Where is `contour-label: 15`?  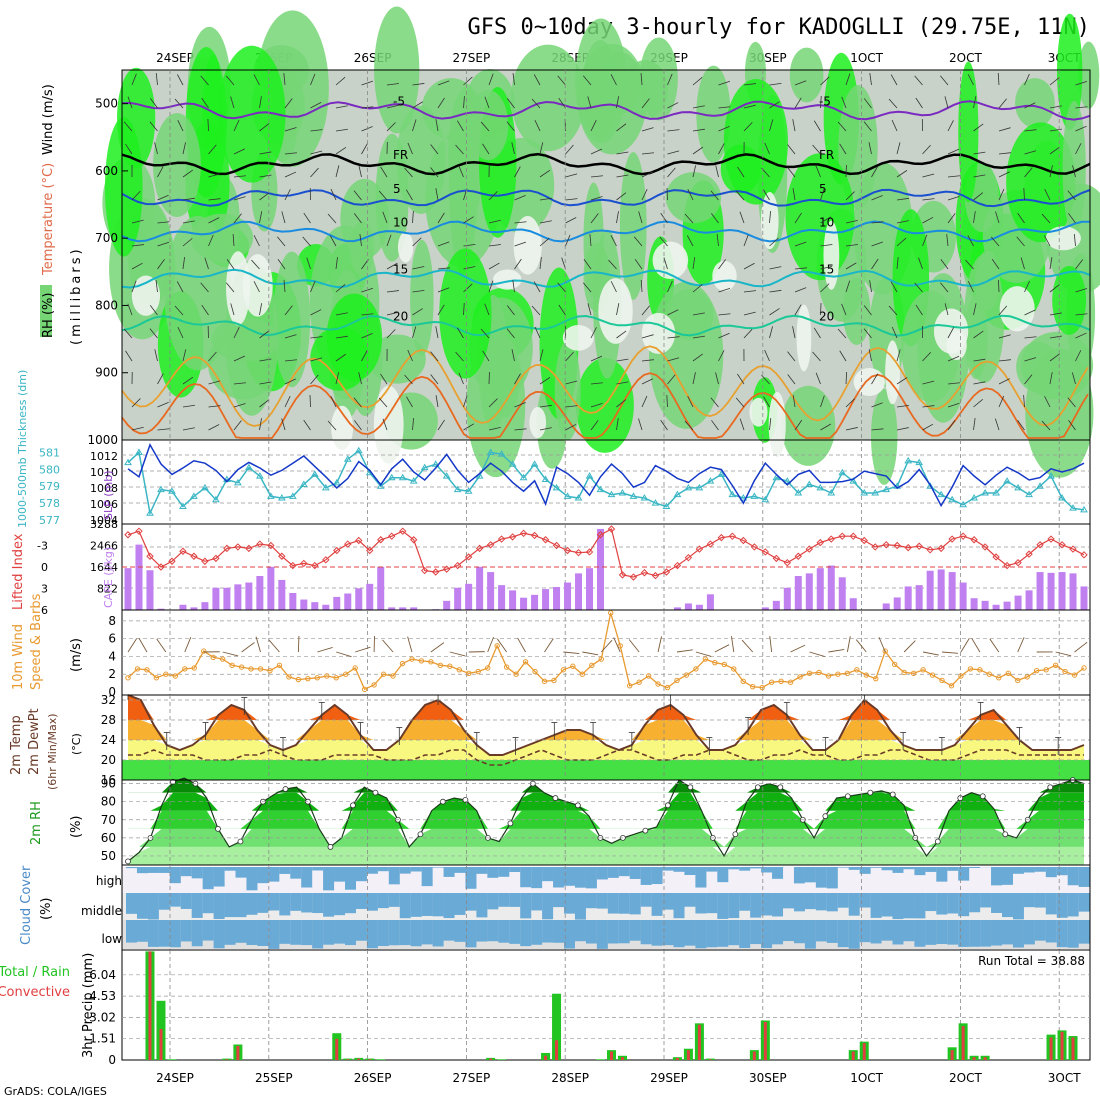 contour-label: 15 is located at coordinates (826, 270).